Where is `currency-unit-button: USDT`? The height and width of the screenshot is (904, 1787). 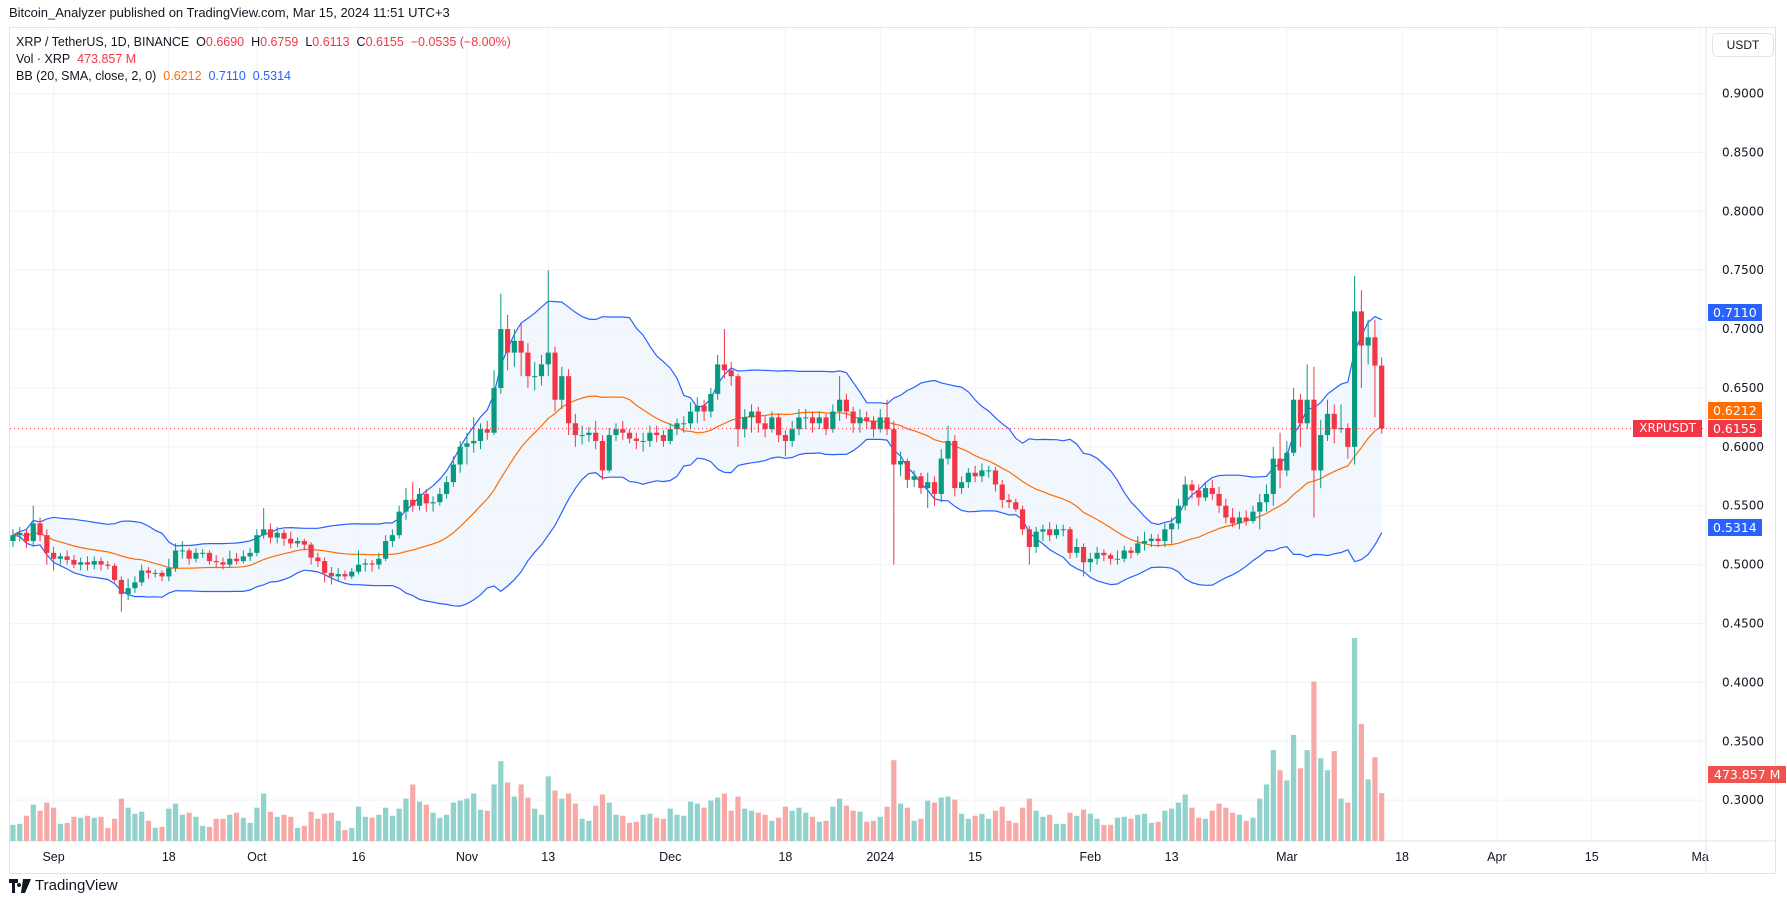 currency-unit-button: USDT is located at coordinates (1743, 45).